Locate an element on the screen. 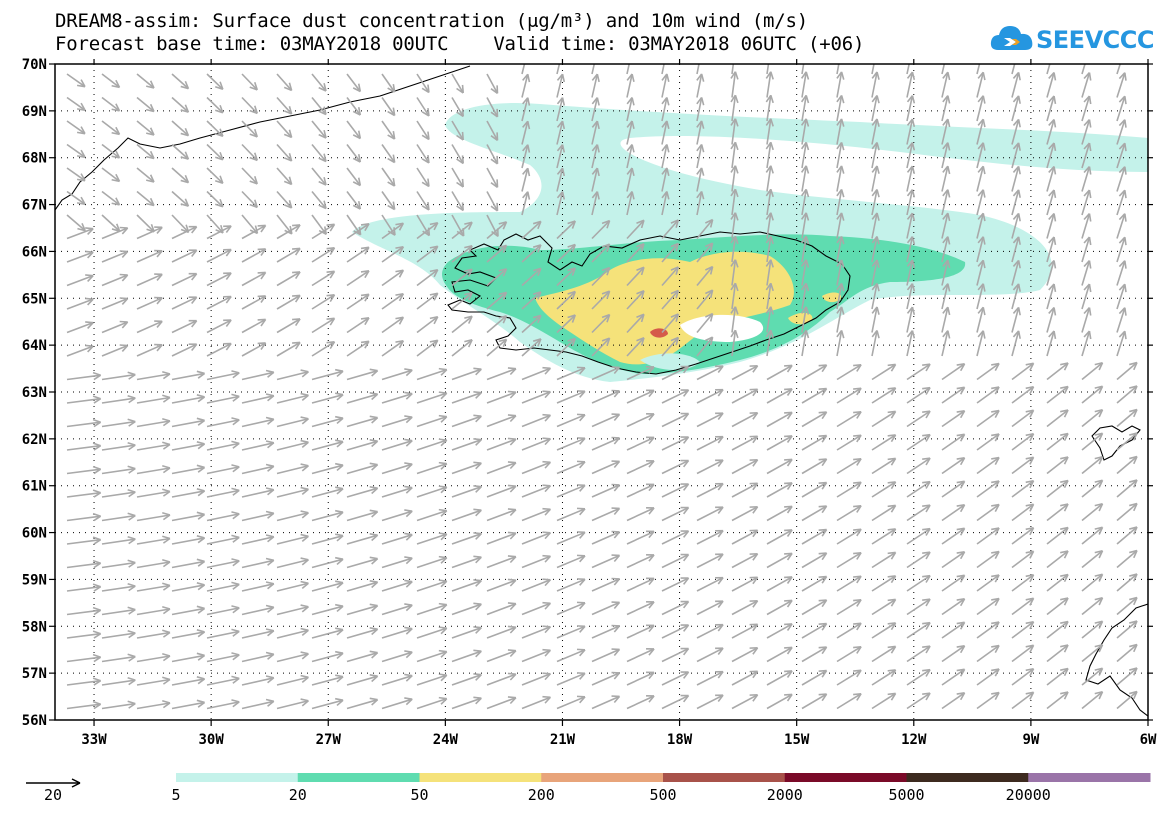 The width and height of the screenshot is (1175, 815). colorbar-label: 20 is located at coordinates (298, 795).